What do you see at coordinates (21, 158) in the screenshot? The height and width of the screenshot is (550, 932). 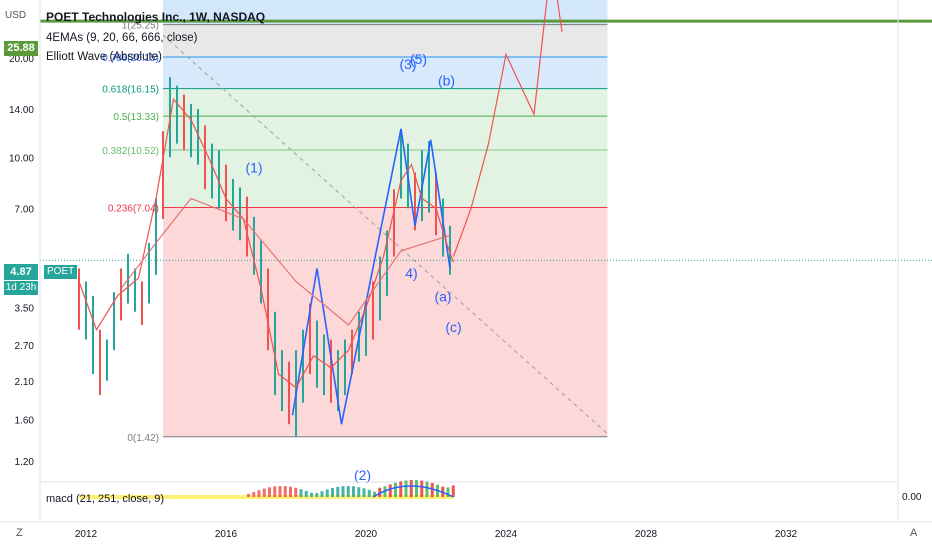 I see `y-tick-label: 10.00` at bounding box center [21, 158].